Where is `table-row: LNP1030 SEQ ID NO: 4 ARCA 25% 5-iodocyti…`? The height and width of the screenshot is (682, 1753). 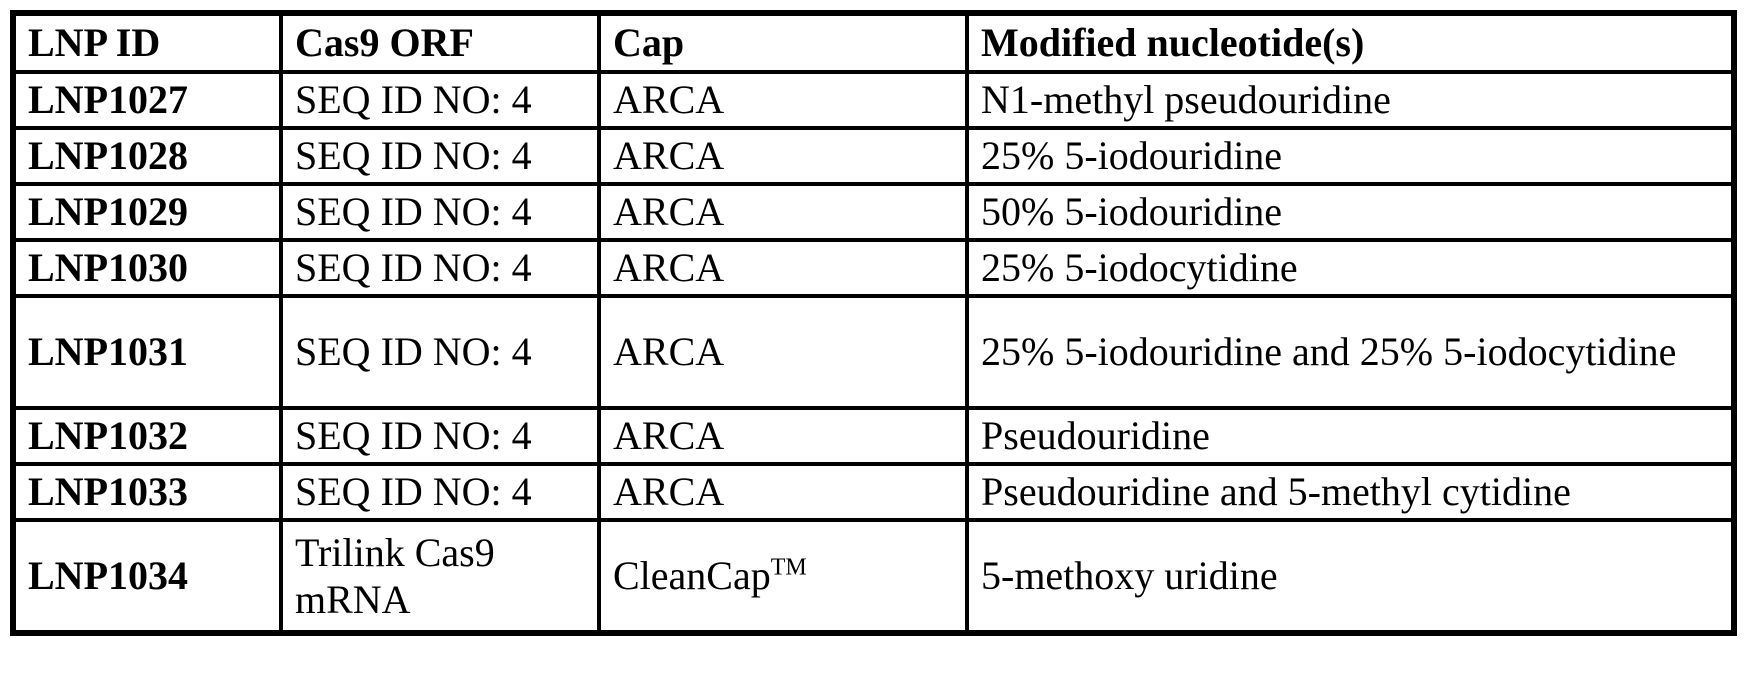
table-row: LNP1030 SEQ ID NO: 4 ARCA 25% 5-iodocyti… is located at coordinates (873, 268).